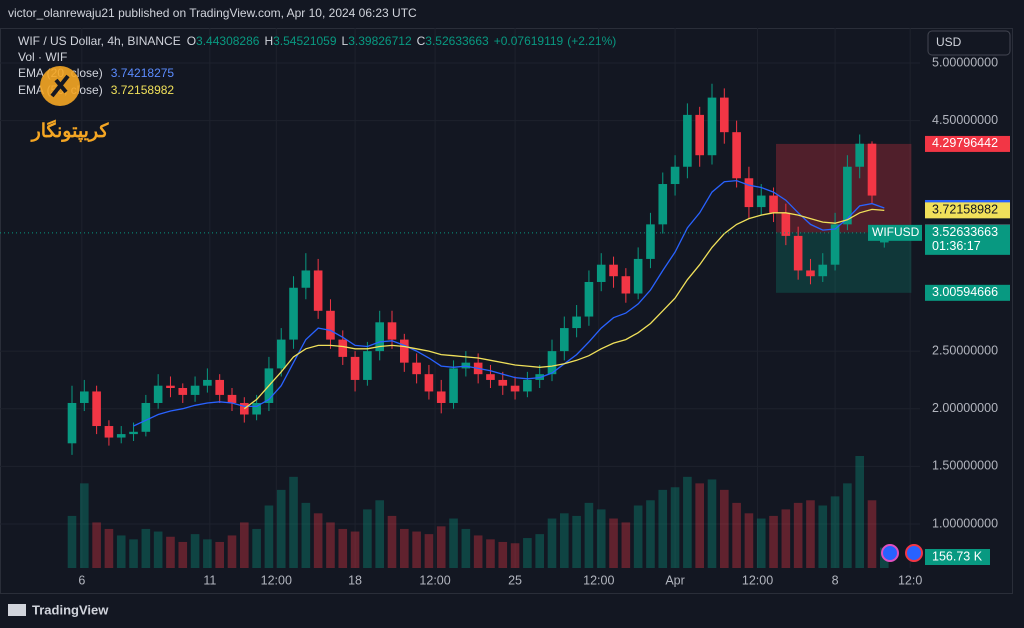 The image size is (1024, 628). Describe the element at coordinates (228, 41) in the screenshot. I see `o-value: 3.44308286` at that location.